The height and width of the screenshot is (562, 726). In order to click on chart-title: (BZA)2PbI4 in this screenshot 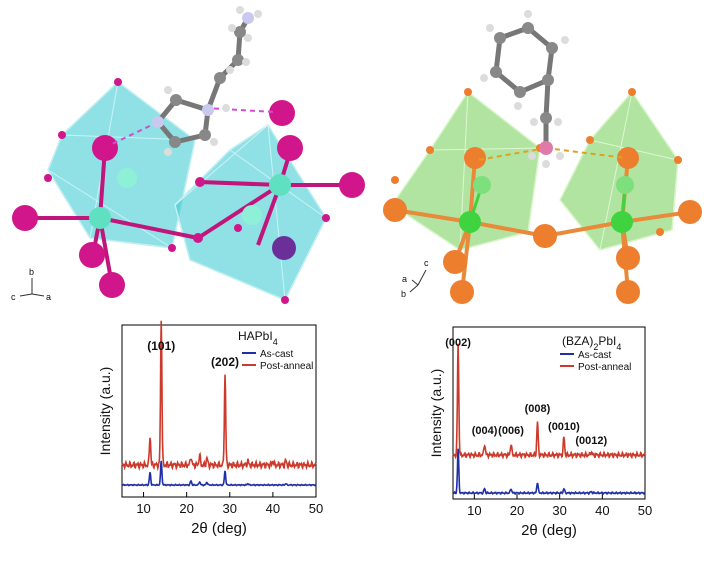, I will do `click(591, 343)`.